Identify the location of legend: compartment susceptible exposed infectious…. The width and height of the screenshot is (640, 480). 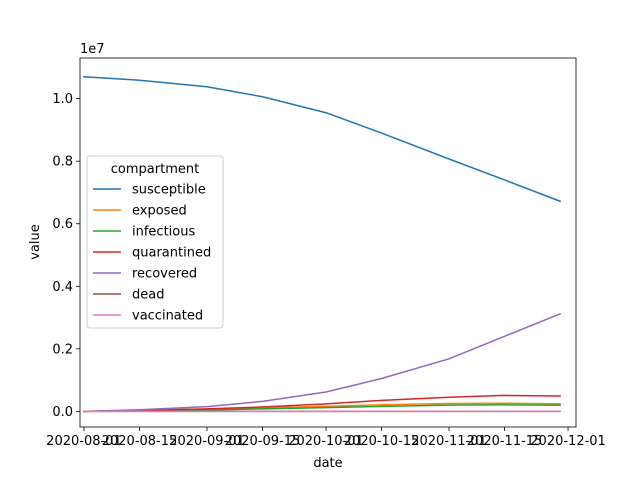
(155, 242).